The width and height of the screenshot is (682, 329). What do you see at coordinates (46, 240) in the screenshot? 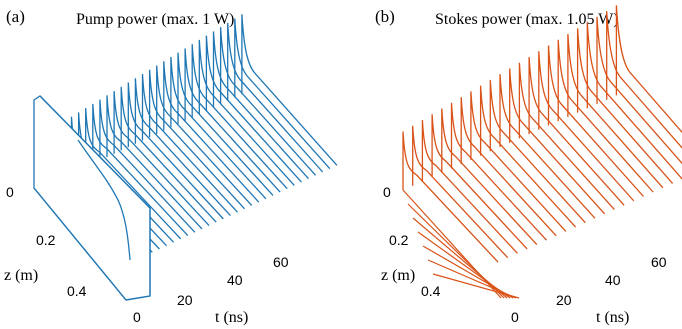
I see `z-tick-a-1: 0.2` at bounding box center [46, 240].